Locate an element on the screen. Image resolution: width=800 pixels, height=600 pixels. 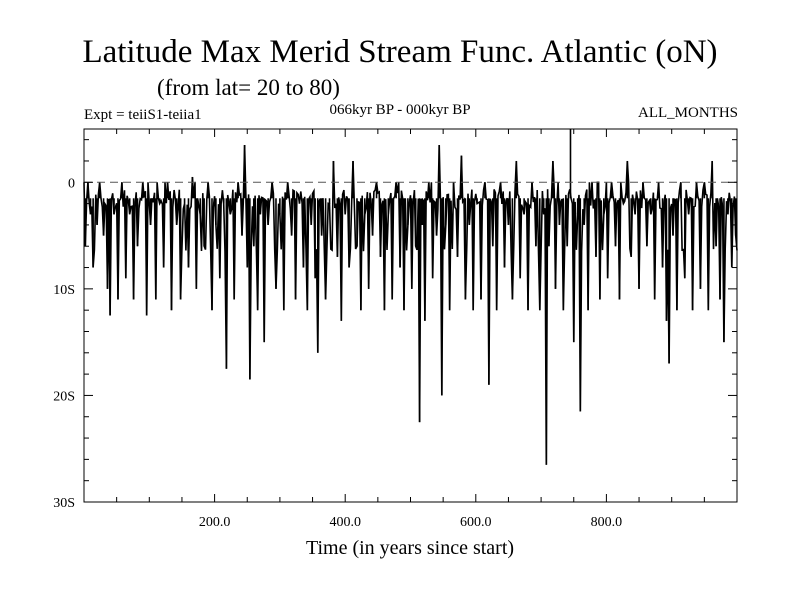
x-tick-label: 200.0 is located at coordinates (215, 522).